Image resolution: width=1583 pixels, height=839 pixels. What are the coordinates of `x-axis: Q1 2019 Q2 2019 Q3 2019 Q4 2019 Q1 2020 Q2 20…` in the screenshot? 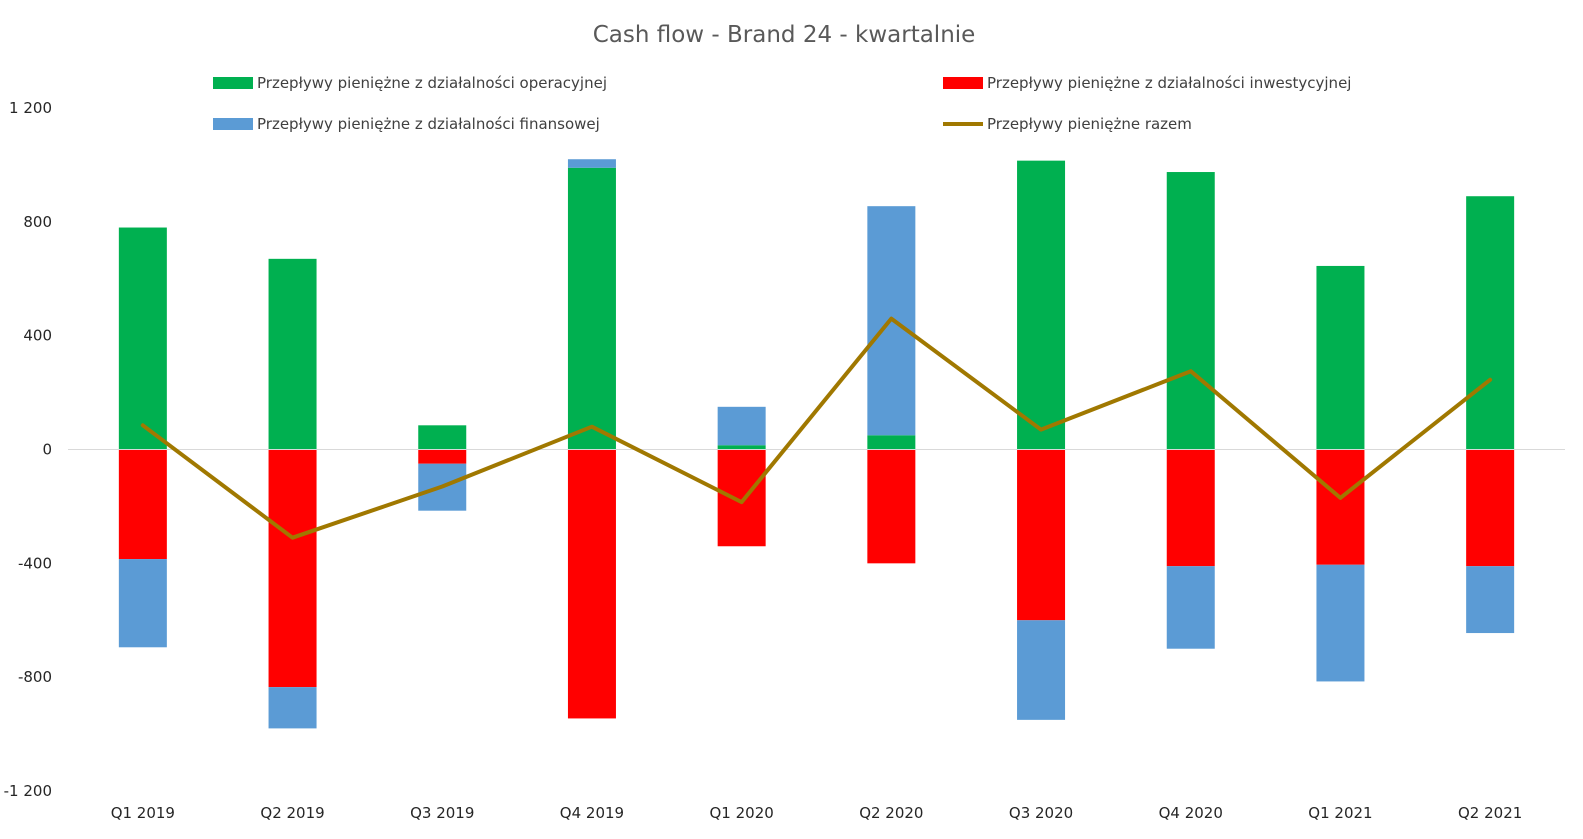 It's located at (817, 813).